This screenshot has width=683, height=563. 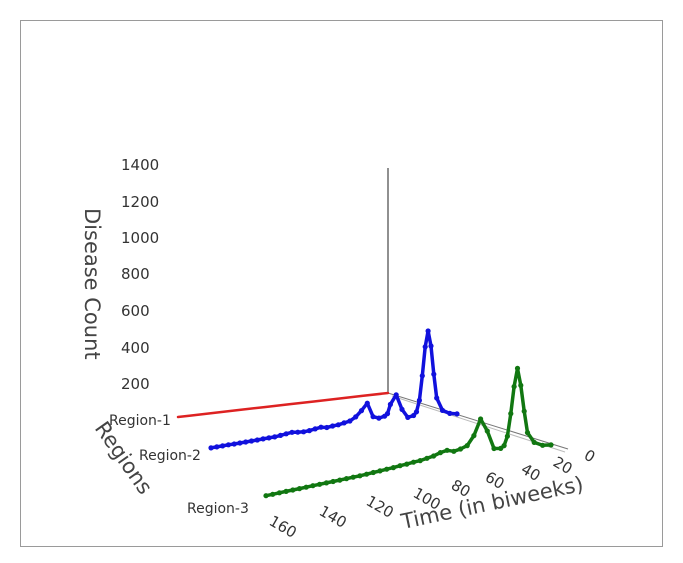 I want to click on z-tick-label: 800, so click(x=135, y=274).